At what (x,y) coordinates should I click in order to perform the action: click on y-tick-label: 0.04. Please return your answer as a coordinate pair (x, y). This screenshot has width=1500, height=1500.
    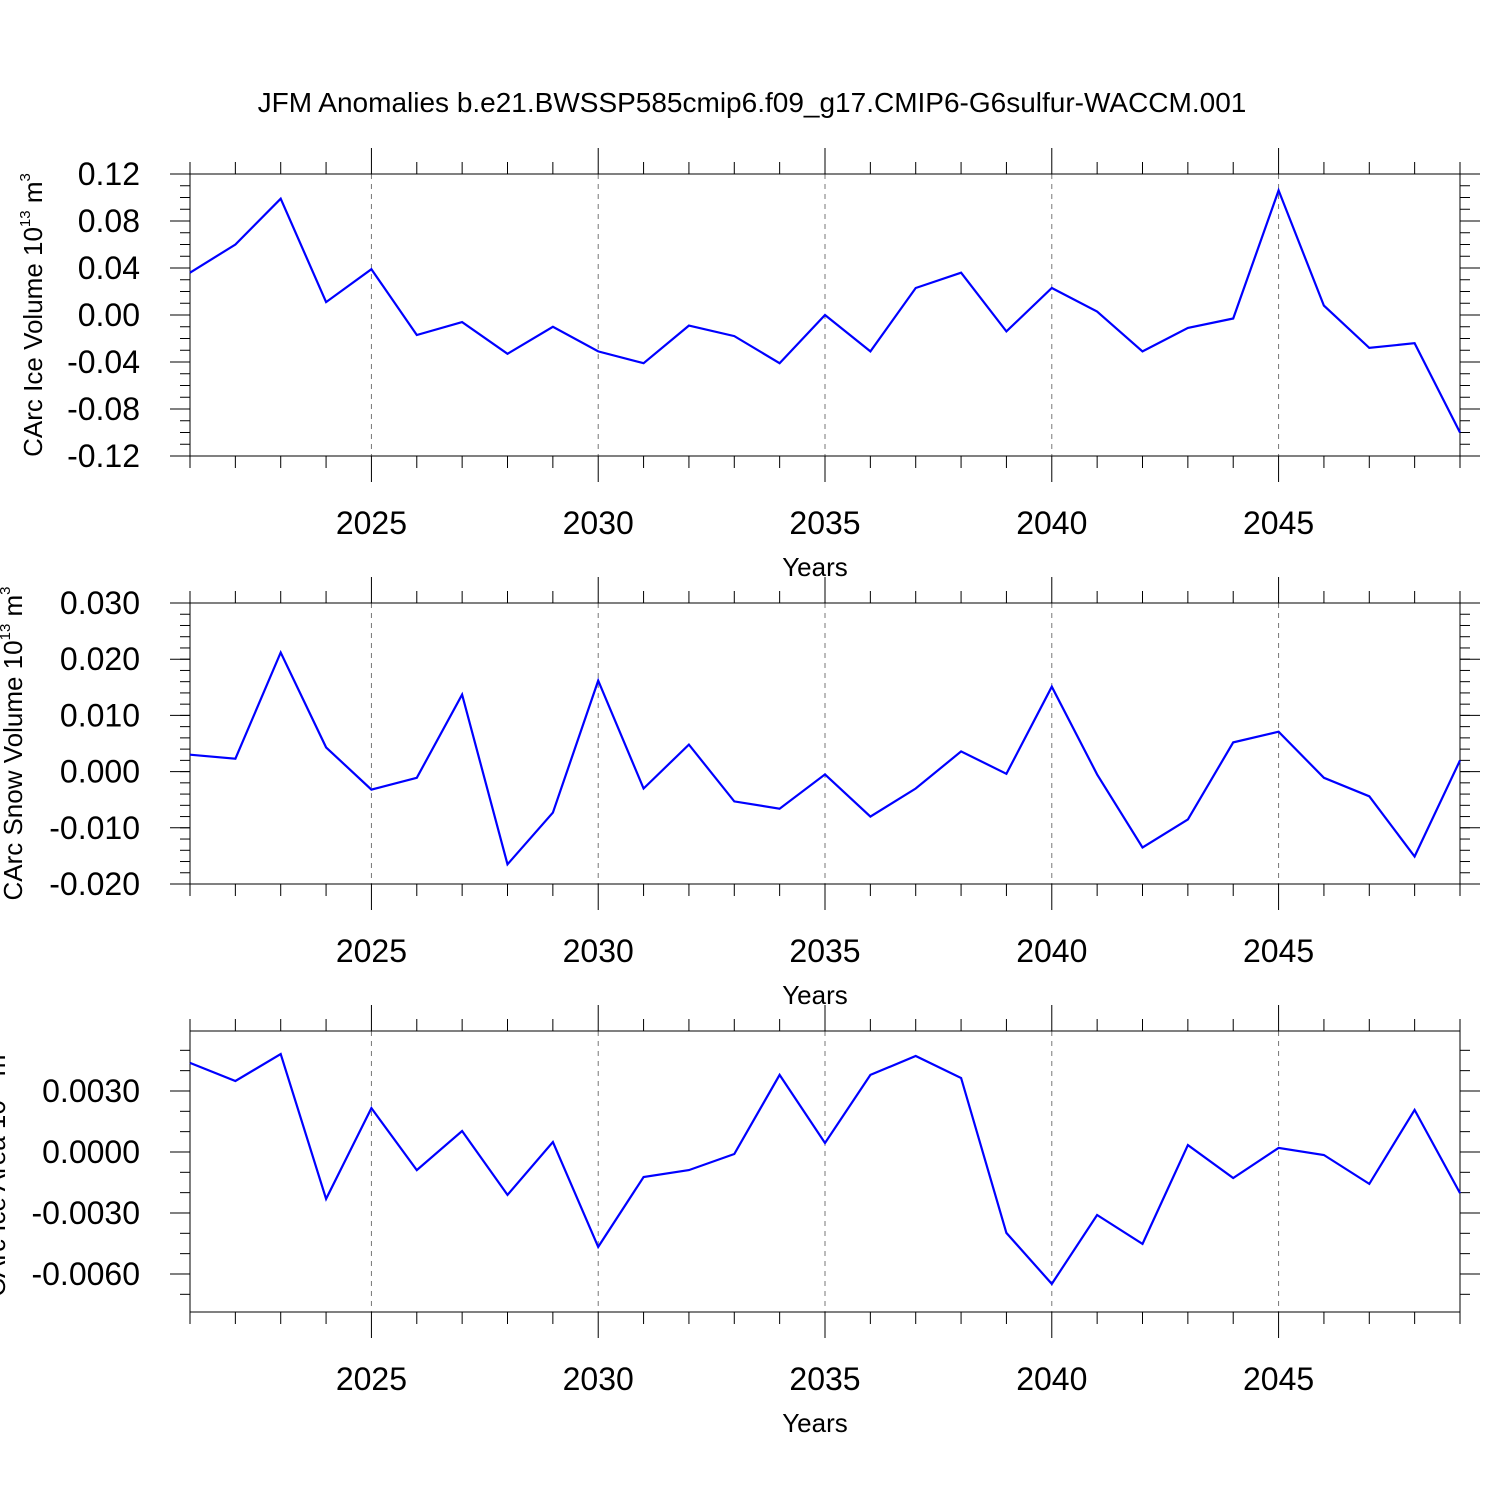
    Looking at the image, I should click on (109, 268).